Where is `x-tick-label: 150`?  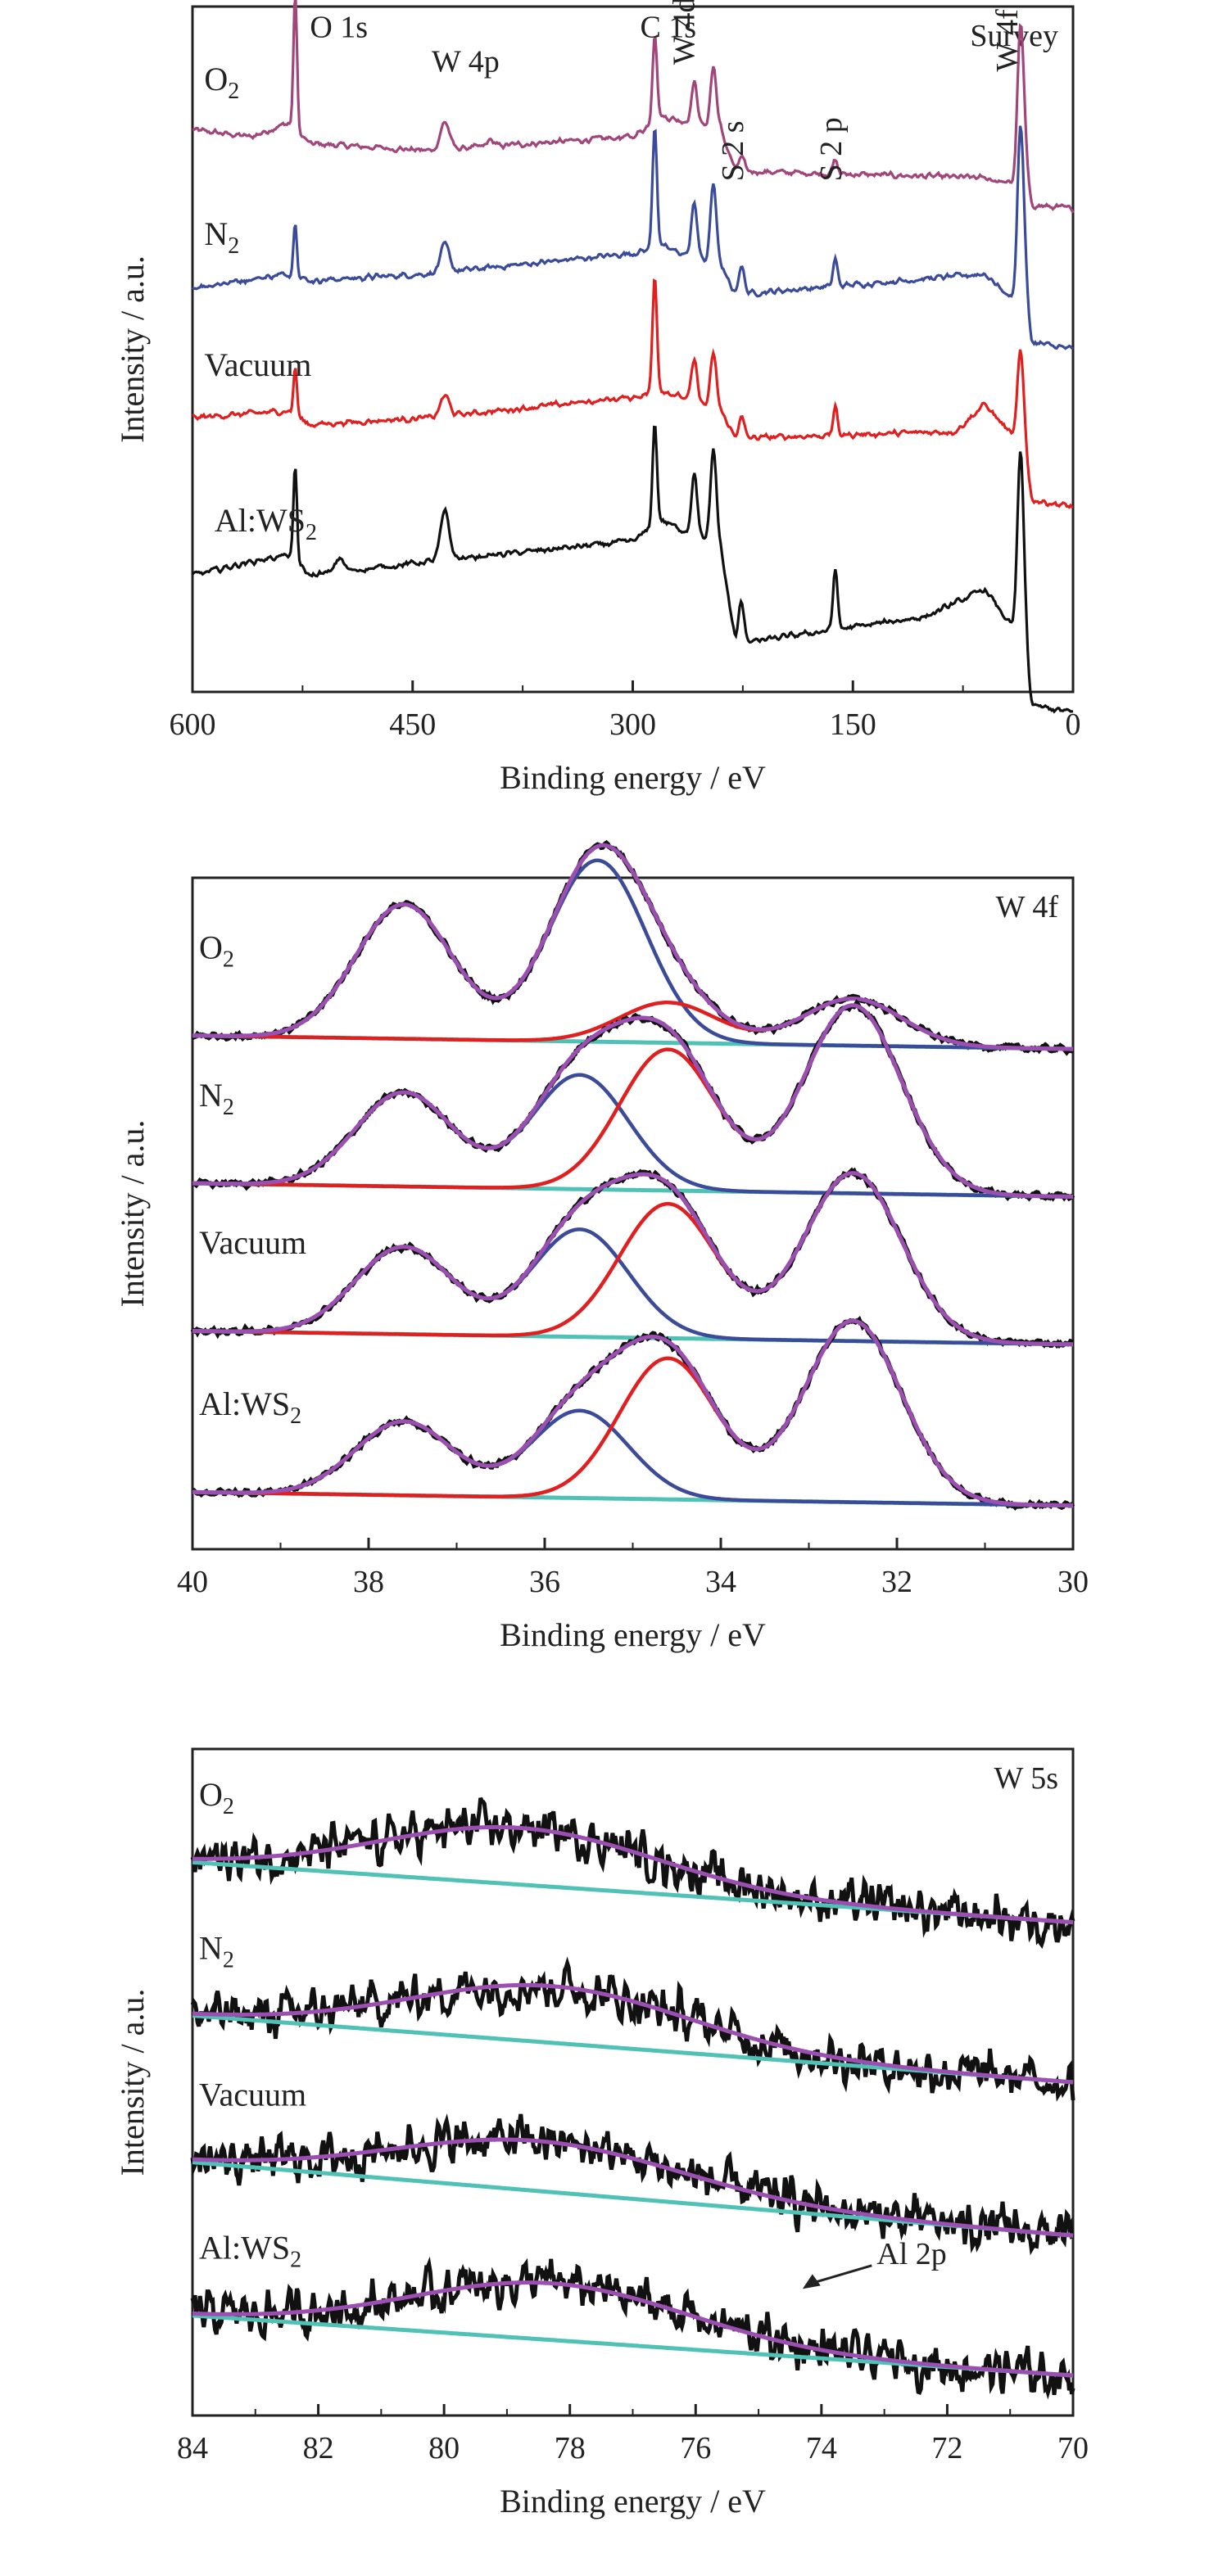 x-tick-label: 150 is located at coordinates (853, 724).